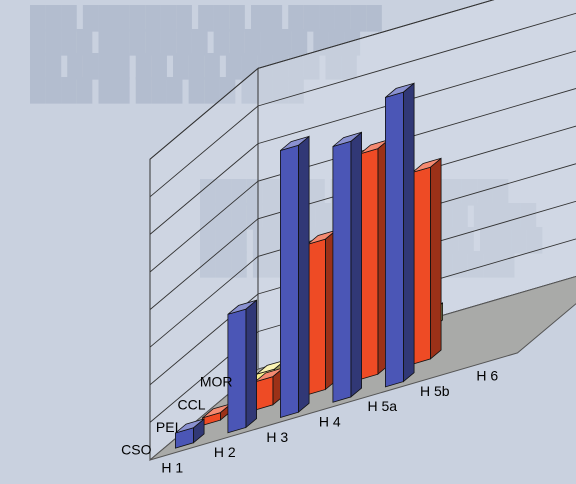 The width and height of the screenshot is (576, 484). I want to click on series-label: CSO, so click(136, 450).